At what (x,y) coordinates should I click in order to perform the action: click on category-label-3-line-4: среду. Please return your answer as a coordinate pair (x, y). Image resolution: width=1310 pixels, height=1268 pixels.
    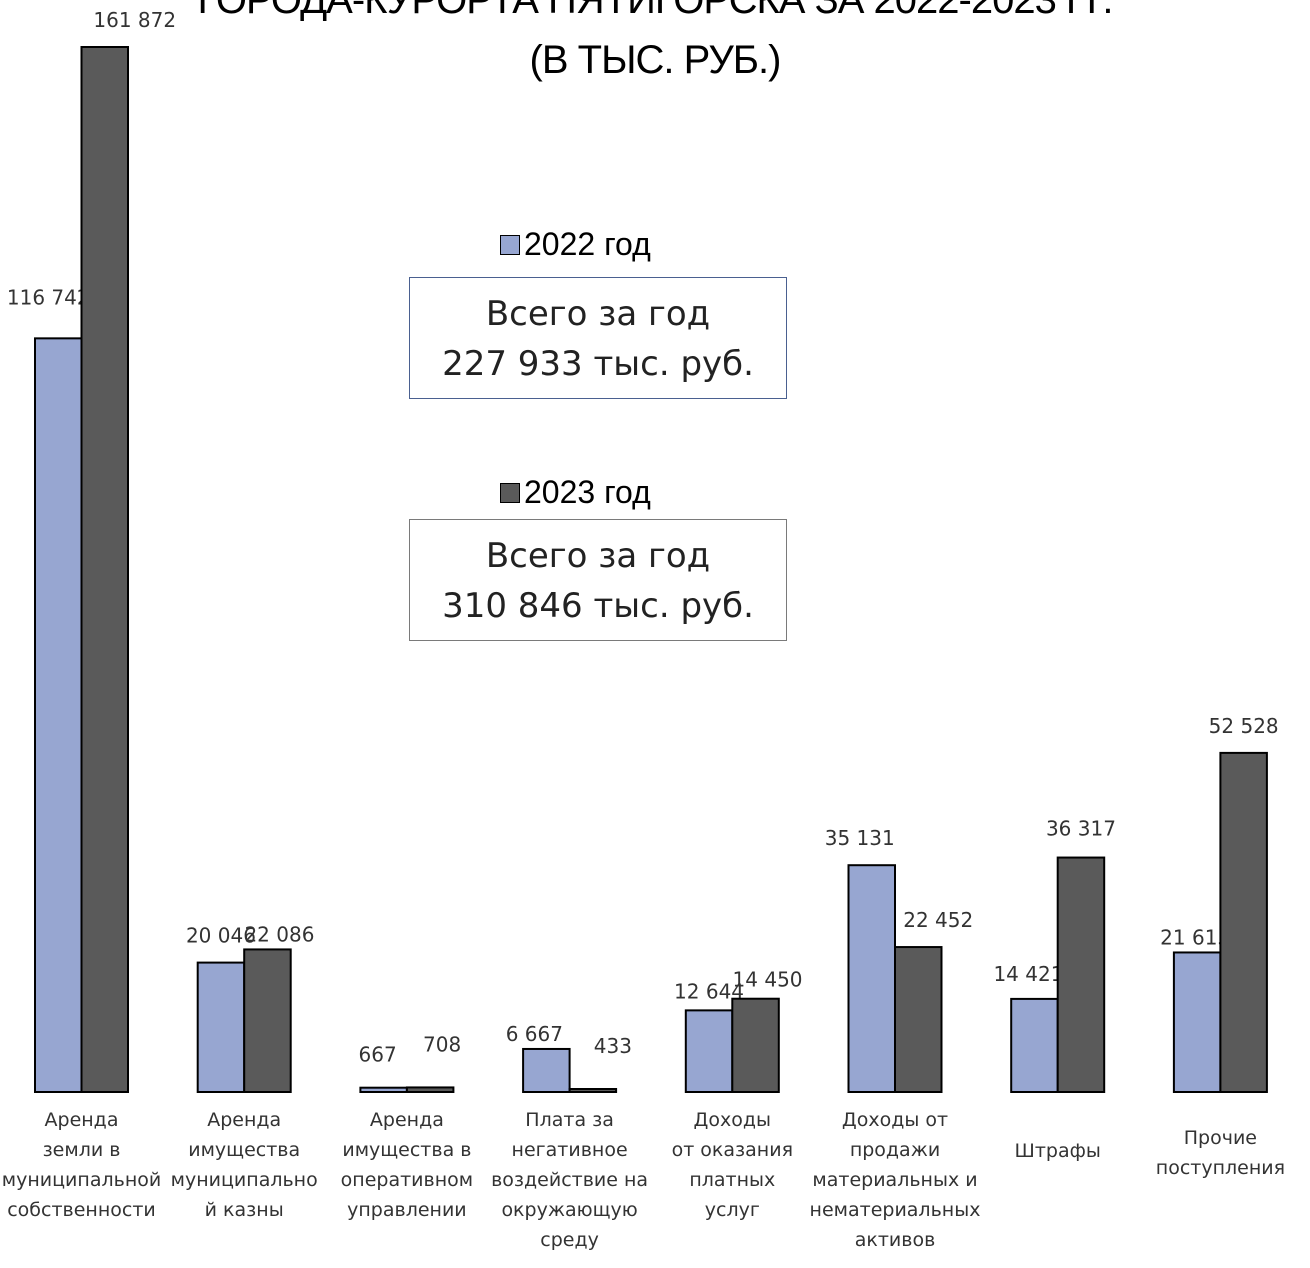
    Looking at the image, I should click on (569, 1240).